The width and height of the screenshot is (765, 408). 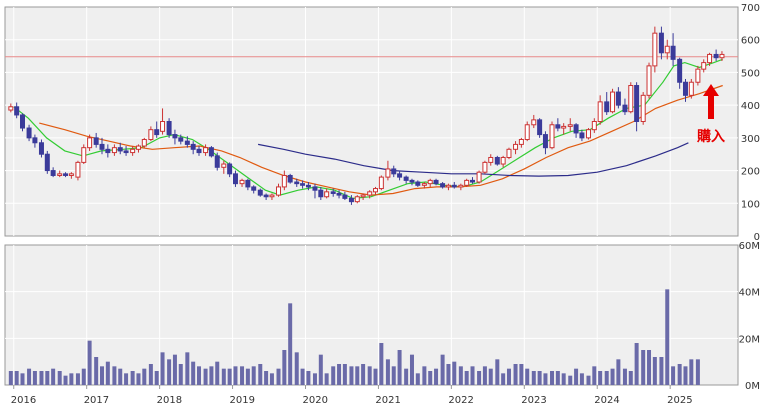 What do you see at coordinates (169, 400) in the screenshot?
I see `x-tick-label: 2018` at bounding box center [169, 400].